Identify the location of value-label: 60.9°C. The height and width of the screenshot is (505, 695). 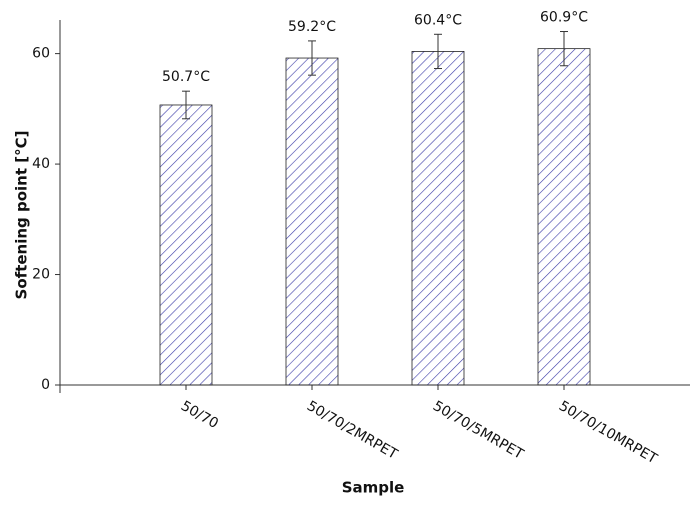
(564, 18).